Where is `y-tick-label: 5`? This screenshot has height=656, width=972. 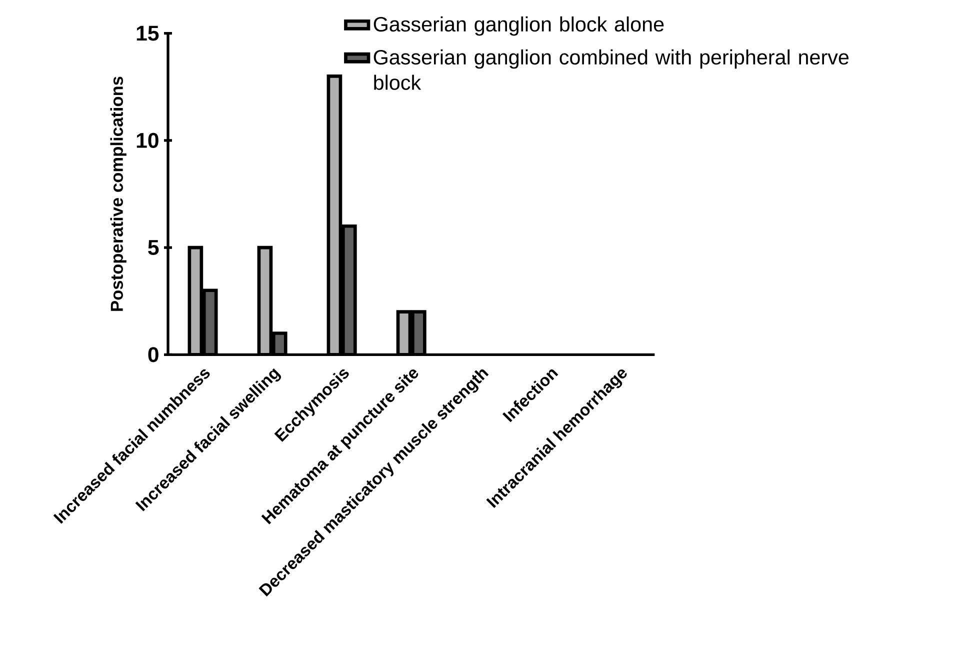
y-tick-label: 5 is located at coordinates (153, 247).